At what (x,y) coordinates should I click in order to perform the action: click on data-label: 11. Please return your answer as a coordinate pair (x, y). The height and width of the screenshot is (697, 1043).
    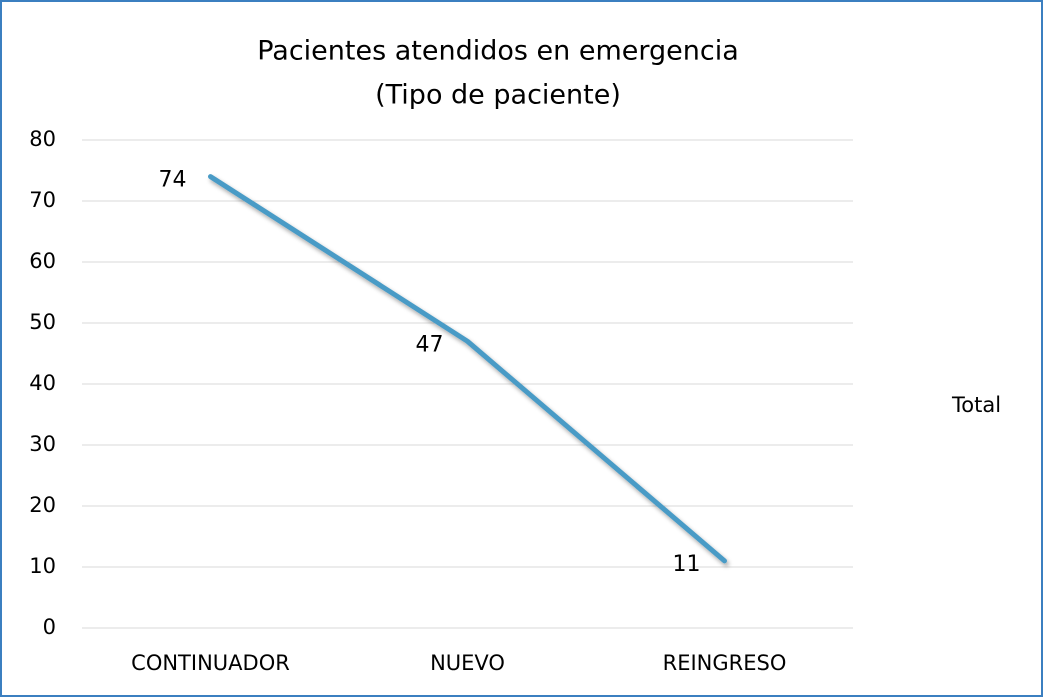
    Looking at the image, I should click on (687, 564).